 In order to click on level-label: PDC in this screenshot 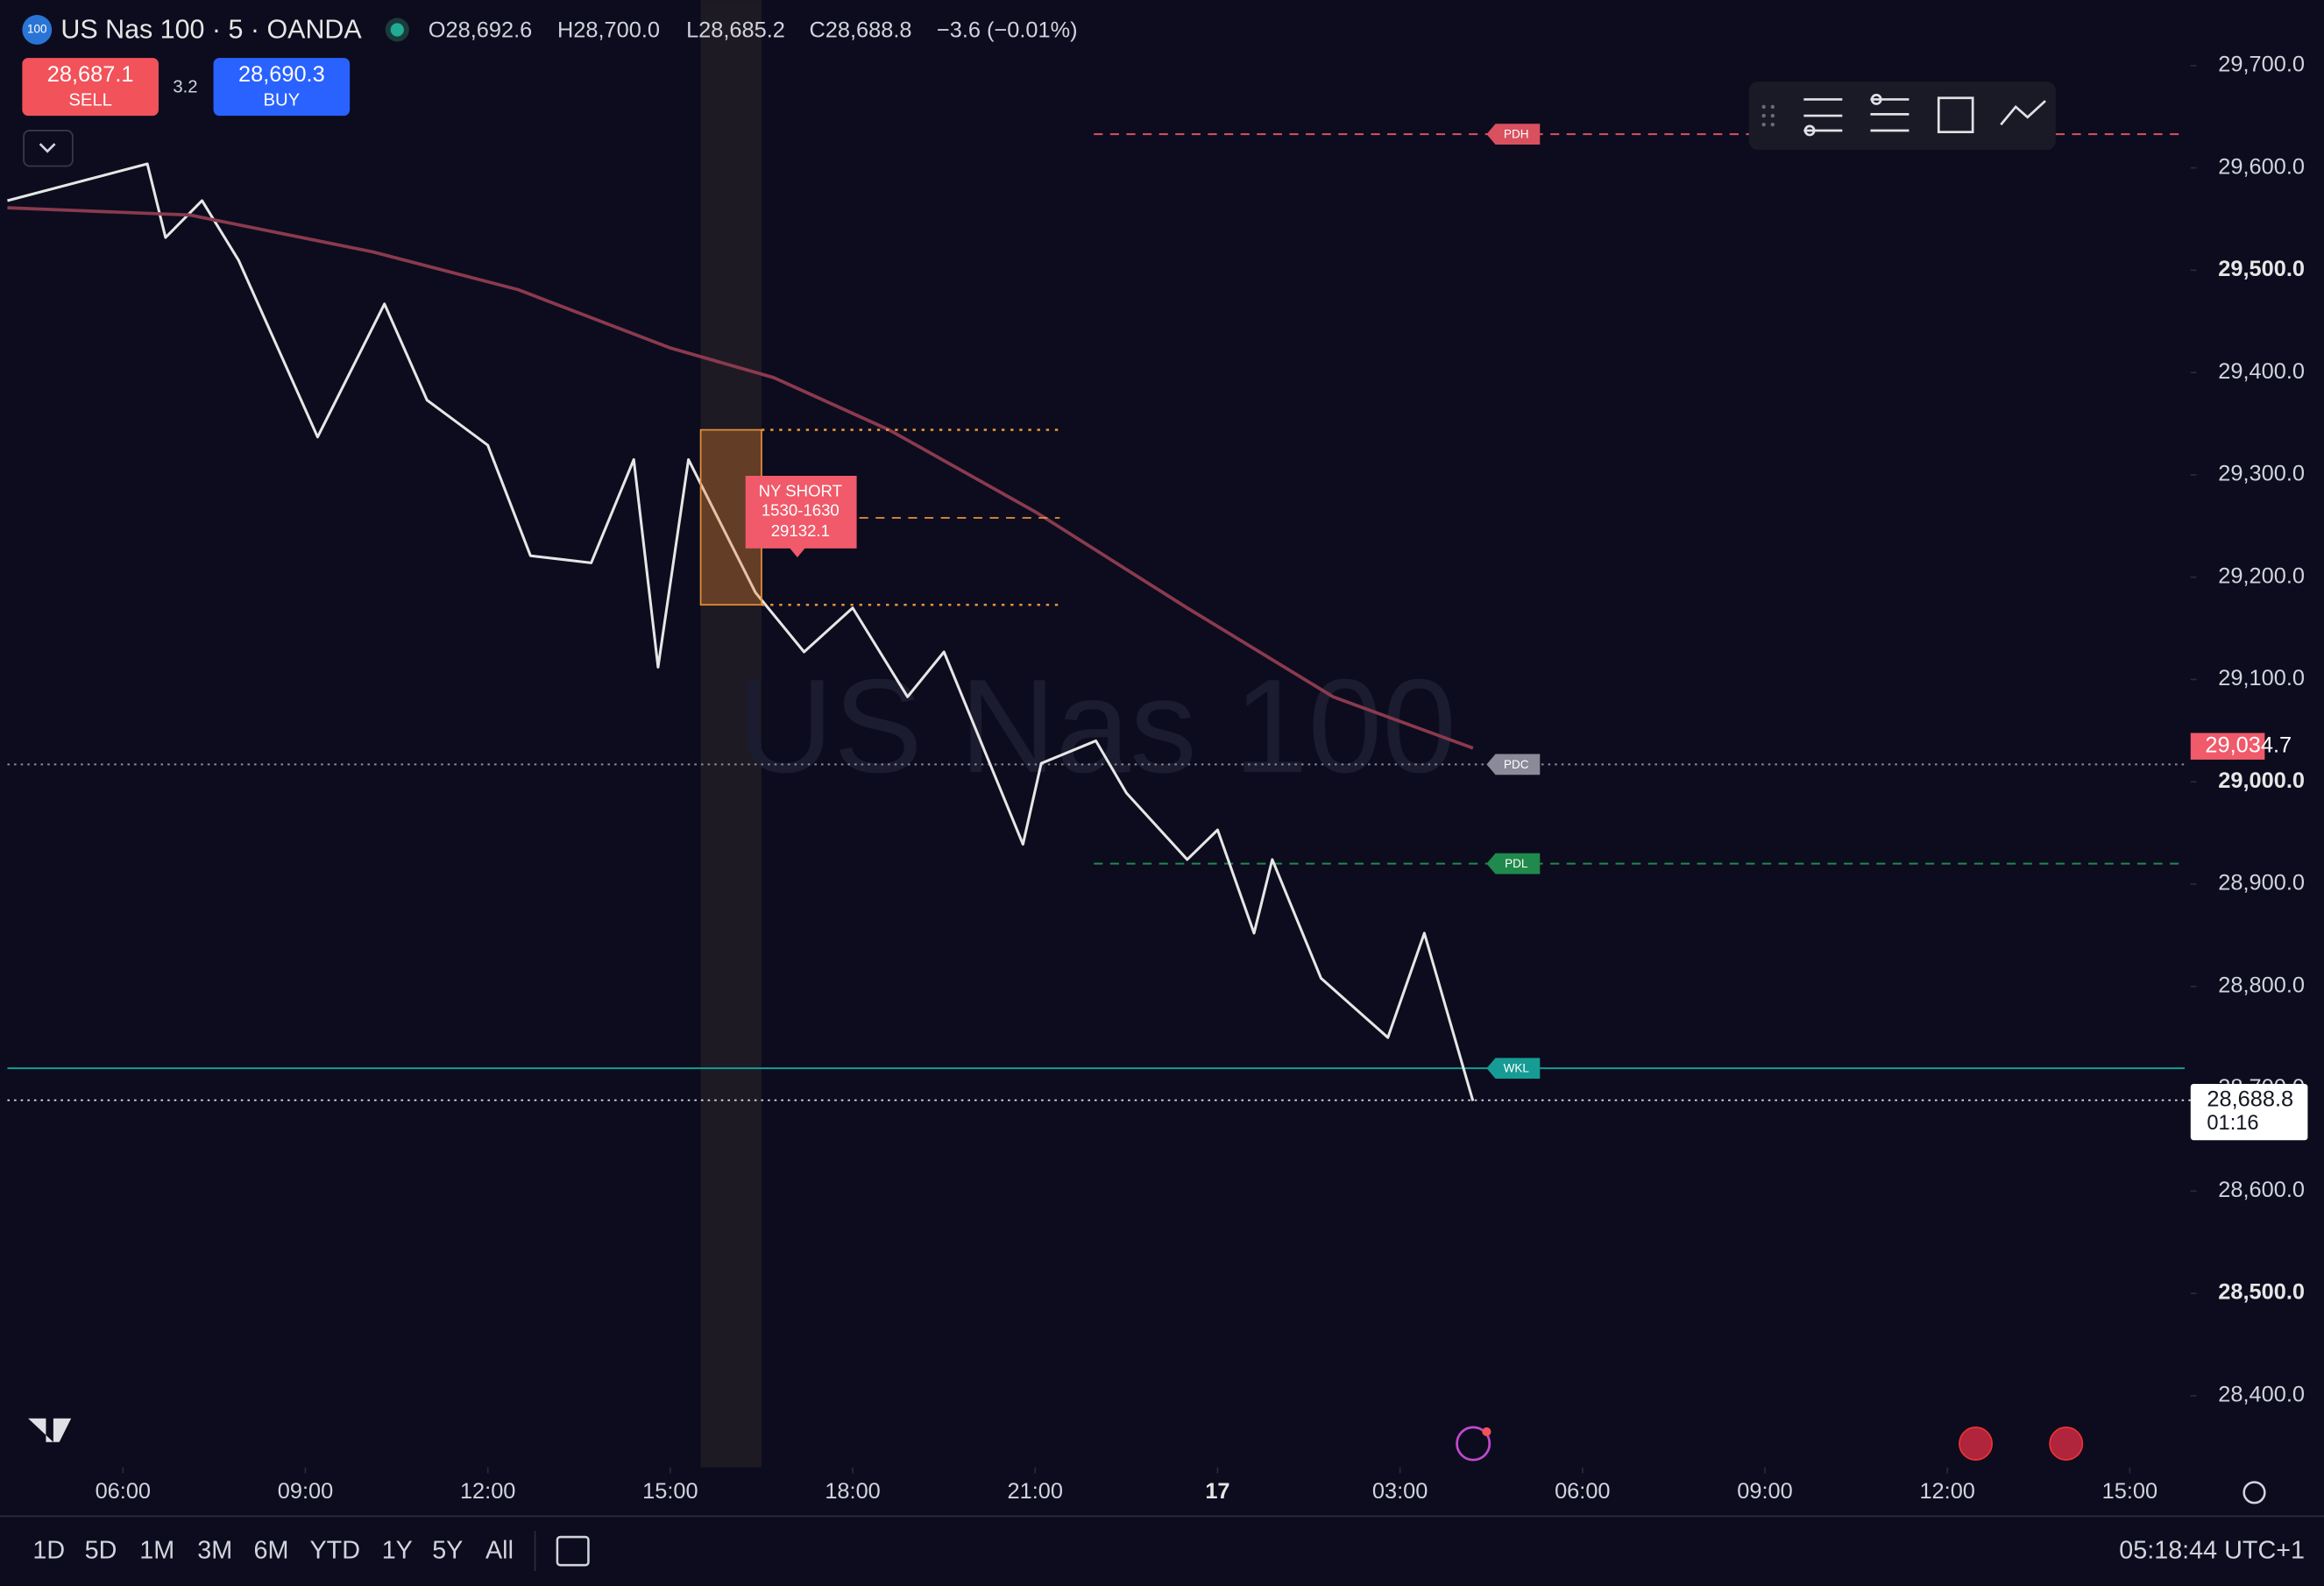, I will do `click(1516, 765)`.